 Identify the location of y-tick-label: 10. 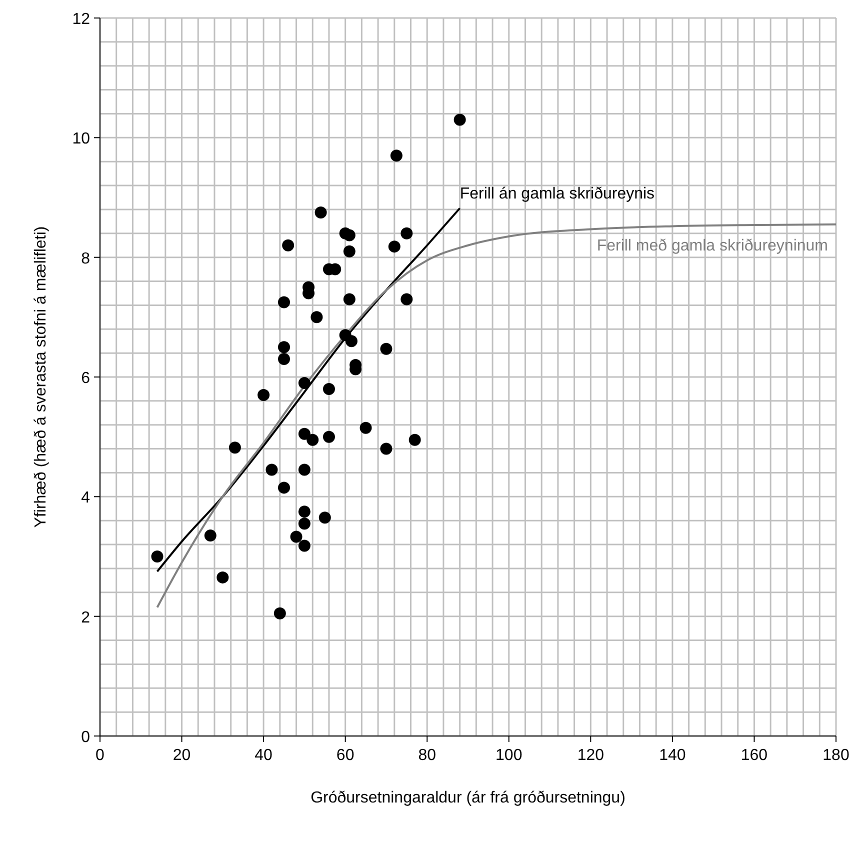
(81, 139).